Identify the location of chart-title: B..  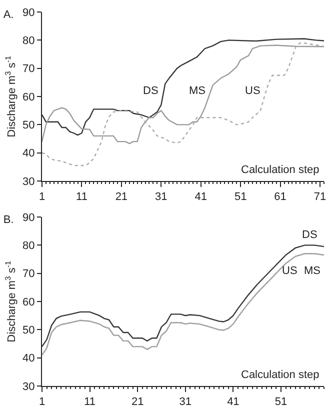
(8, 220).